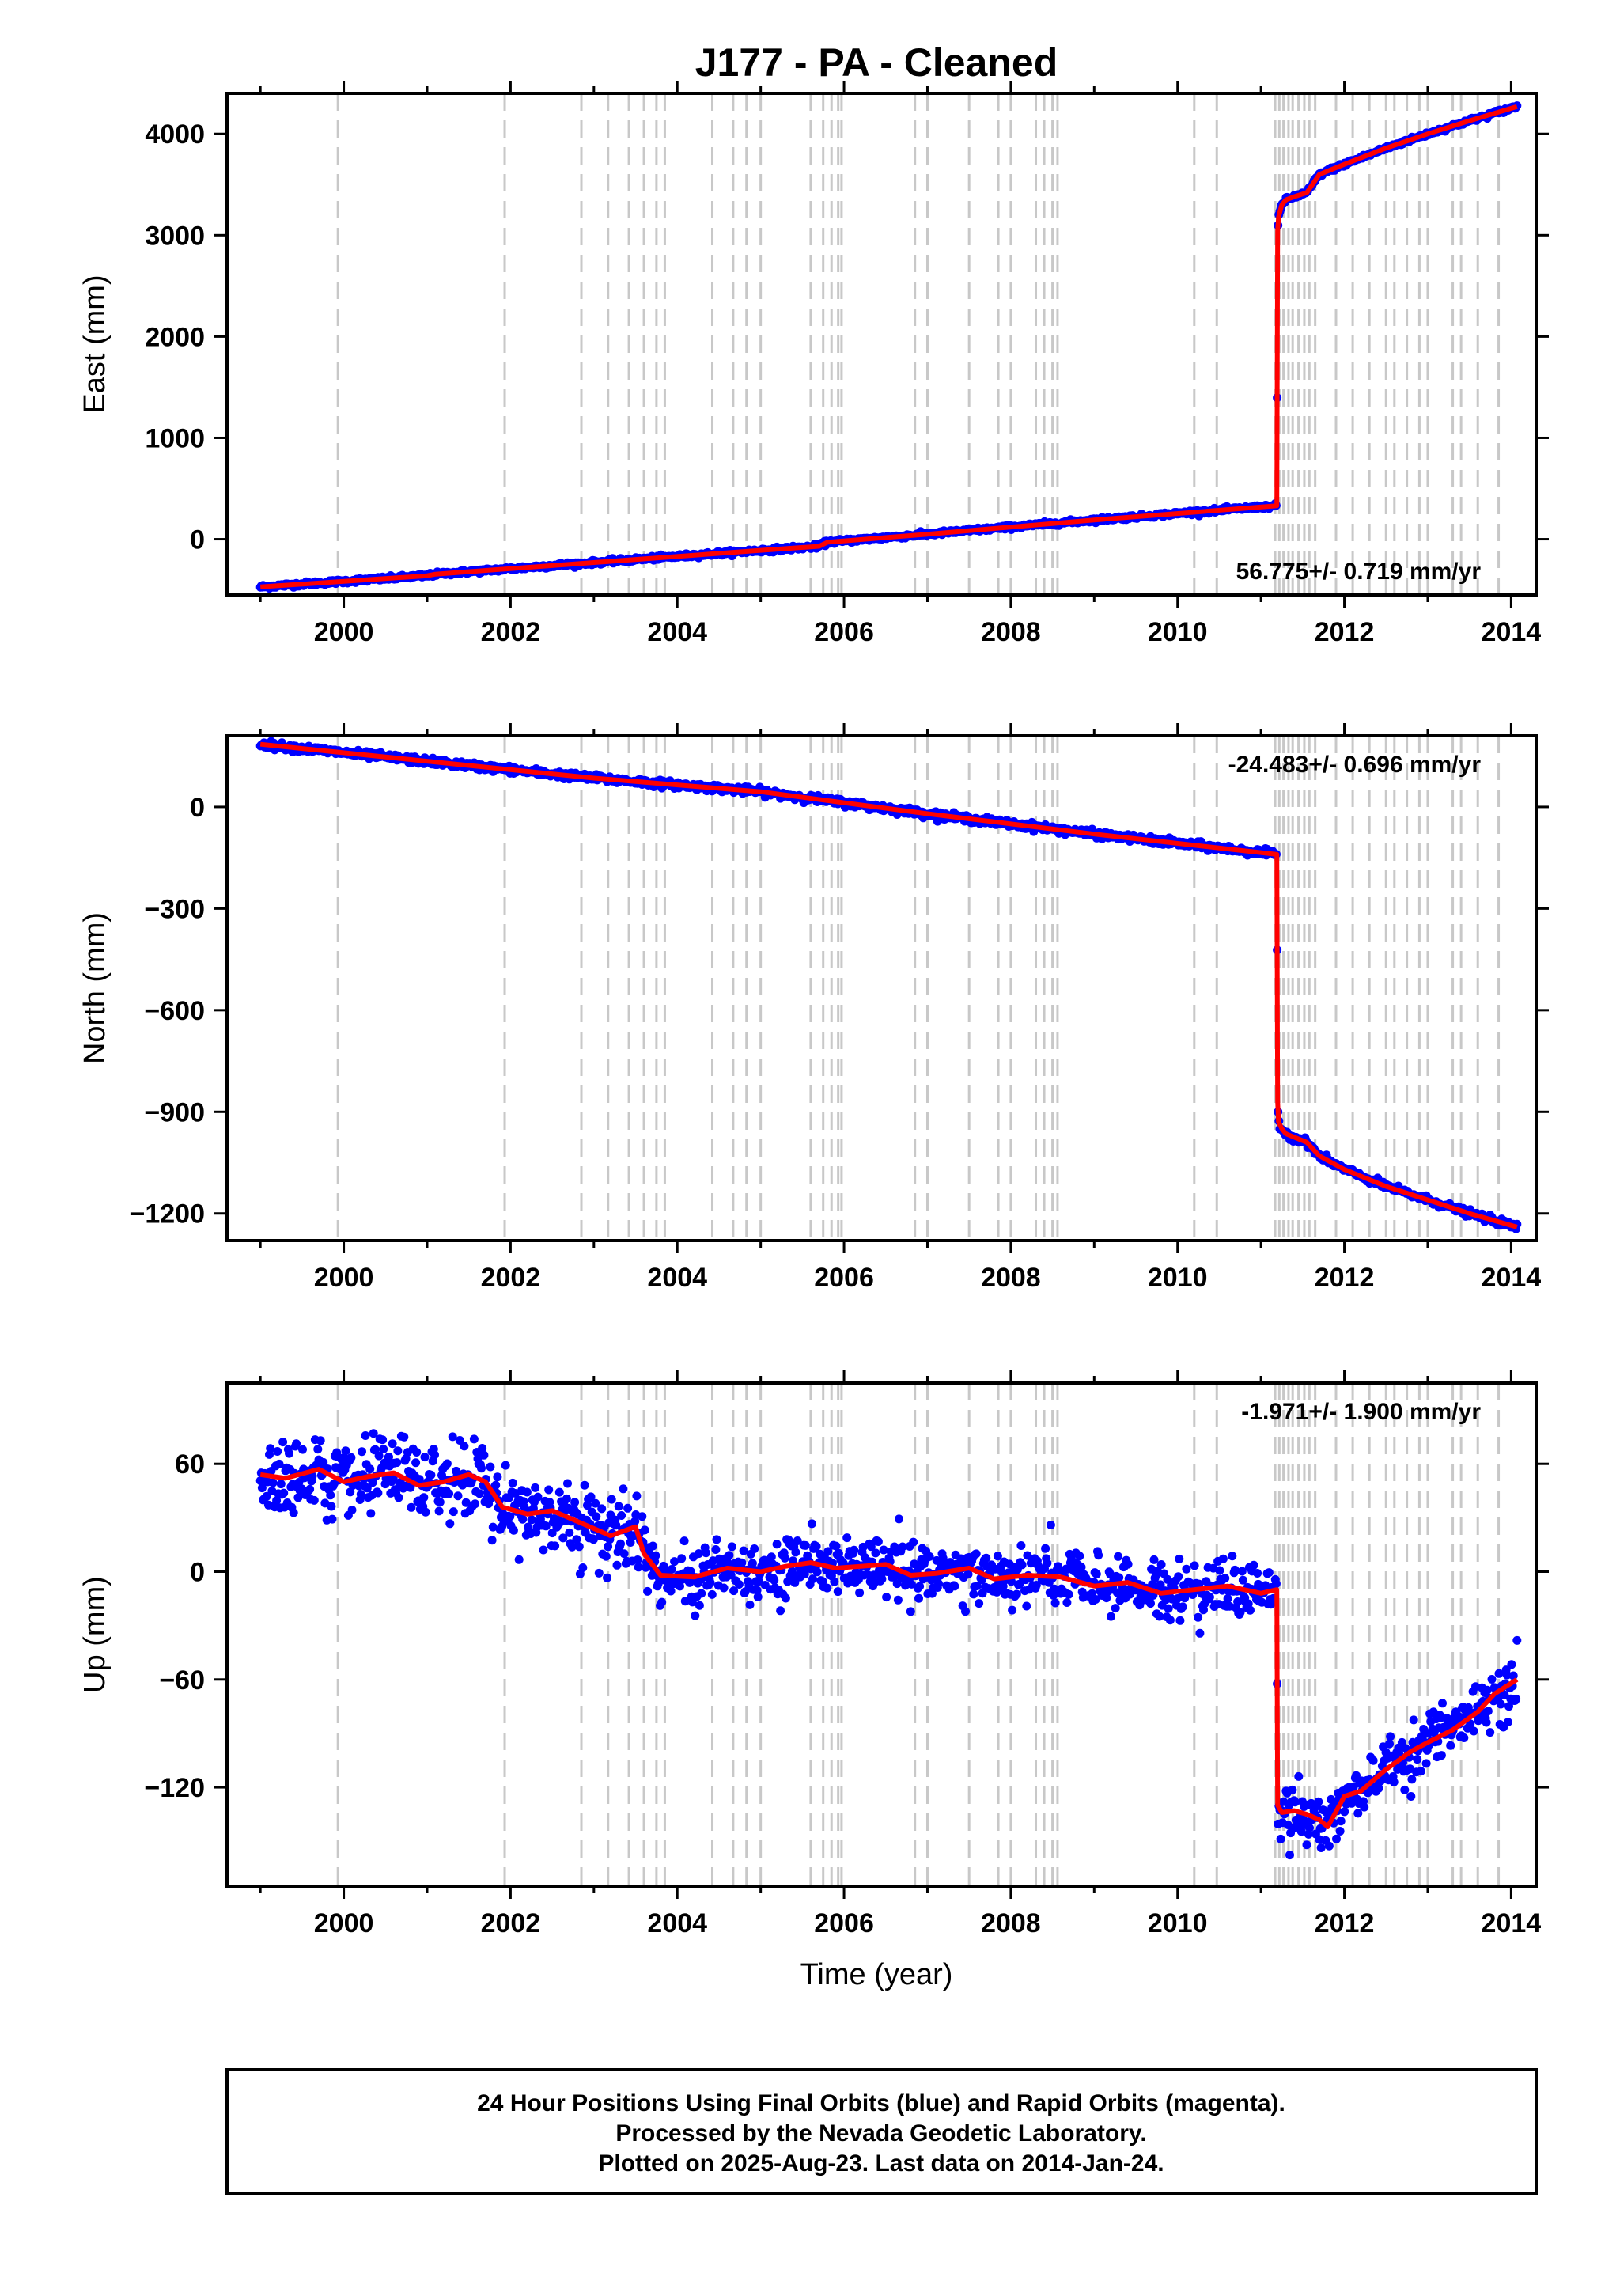  What do you see at coordinates (889, 1648) in the screenshot?
I see `model-line` at bounding box center [889, 1648].